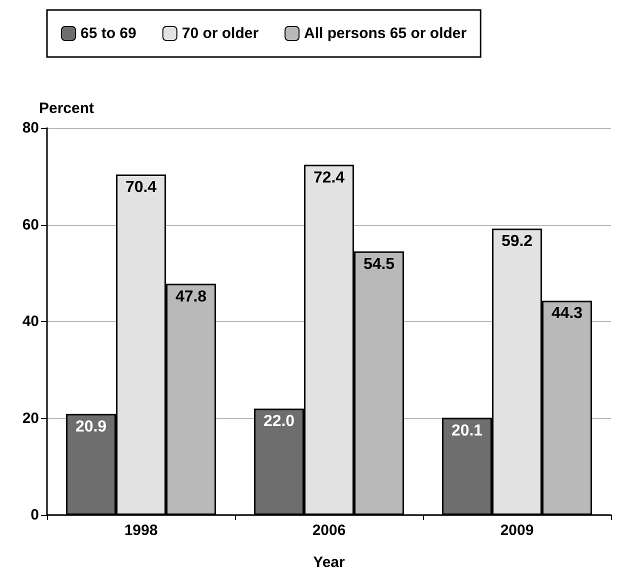  What do you see at coordinates (329, 530) in the screenshot?
I see `x-tick-label: 2006` at bounding box center [329, 530].